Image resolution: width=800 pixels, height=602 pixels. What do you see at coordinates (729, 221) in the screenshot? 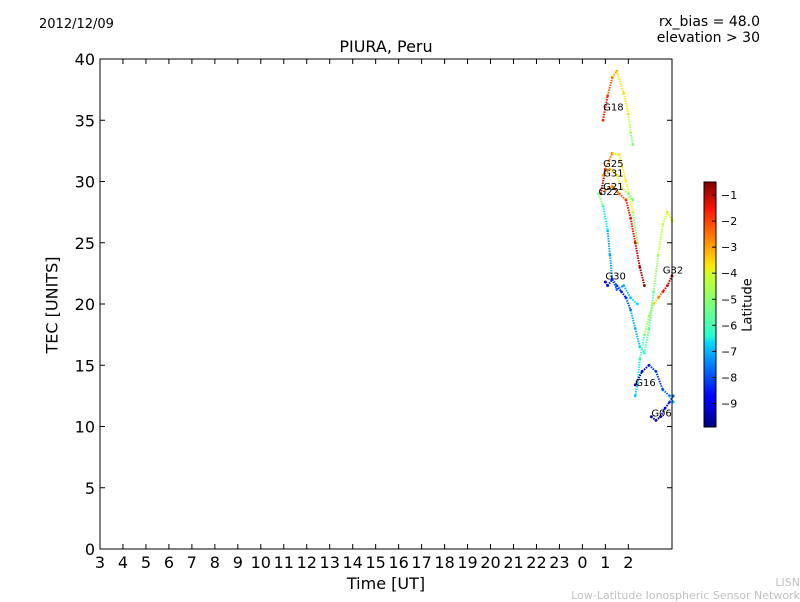
I see `colorbar-tick-label: −2` at bounding box center [729, 221].